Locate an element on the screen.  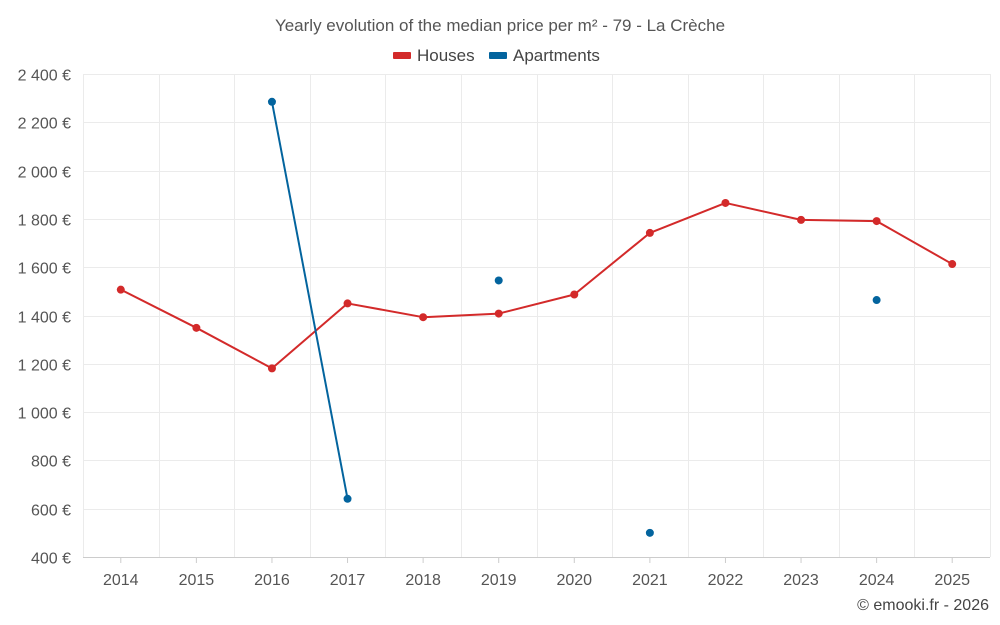
credit-text: © emooki.fr - 2026 is located at coordinates (923, 605).